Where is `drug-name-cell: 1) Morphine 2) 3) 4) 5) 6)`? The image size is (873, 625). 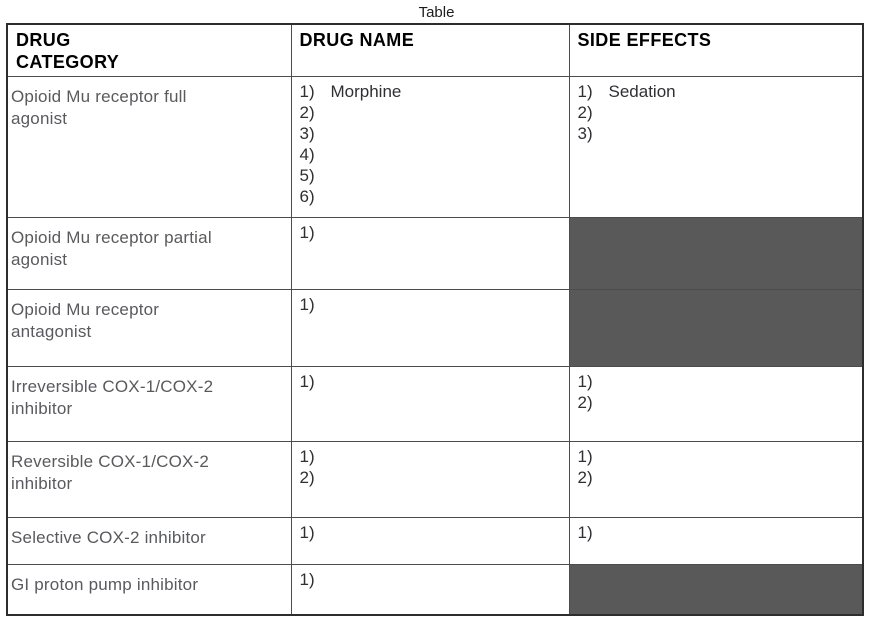
drug-name-cell: 1) Morphine 2) 3) 4) 5) 6) is located at coordinates (430, 146).